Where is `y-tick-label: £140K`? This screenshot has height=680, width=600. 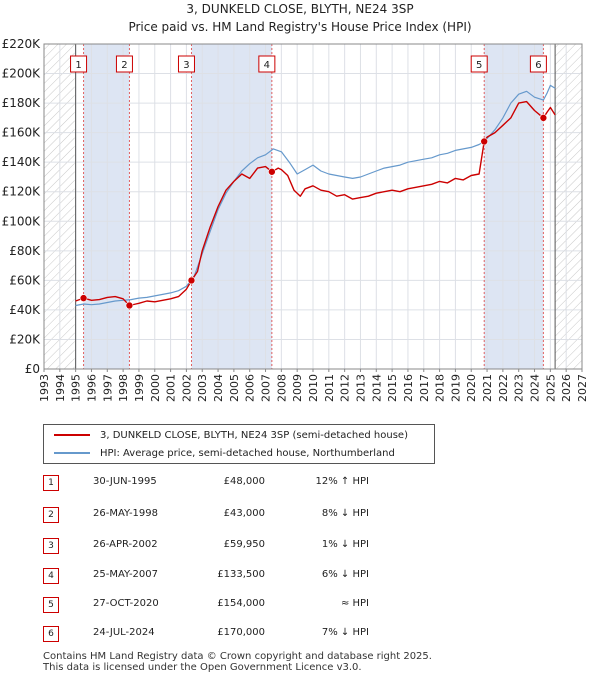 y-tick-label: £140K is located at coordinates (22, 162).